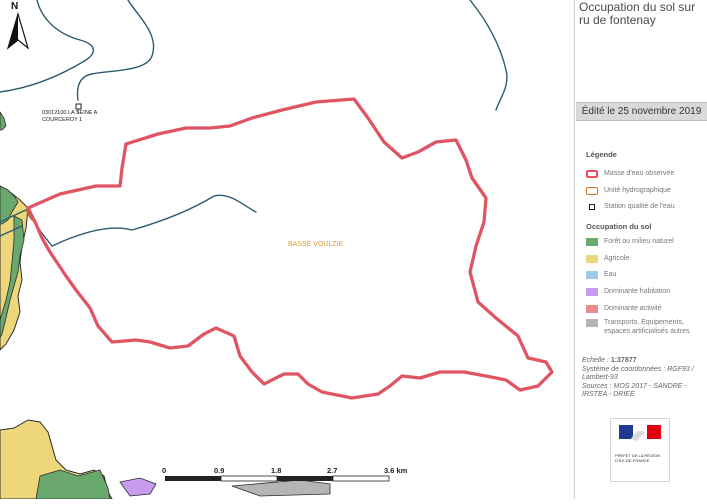  What do you see at coordinates (277, 478) in the screenshot?
I see `scale-bar` at bounding box center [277, 478].